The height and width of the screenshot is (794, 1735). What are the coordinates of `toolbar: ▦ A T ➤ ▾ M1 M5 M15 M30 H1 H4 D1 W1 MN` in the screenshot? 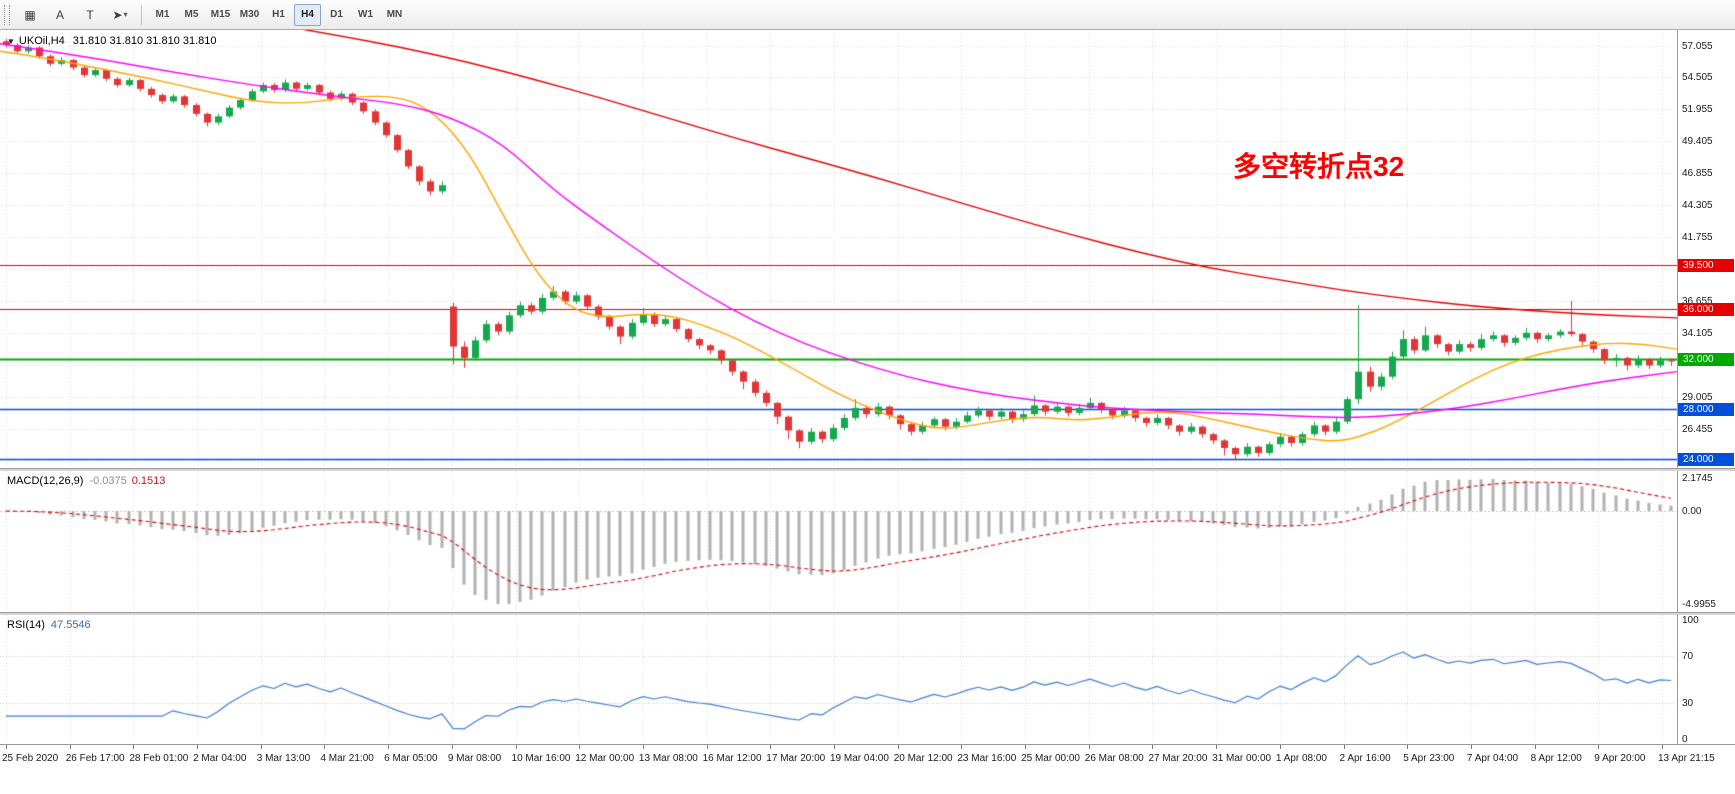 It's located at (867, 15).